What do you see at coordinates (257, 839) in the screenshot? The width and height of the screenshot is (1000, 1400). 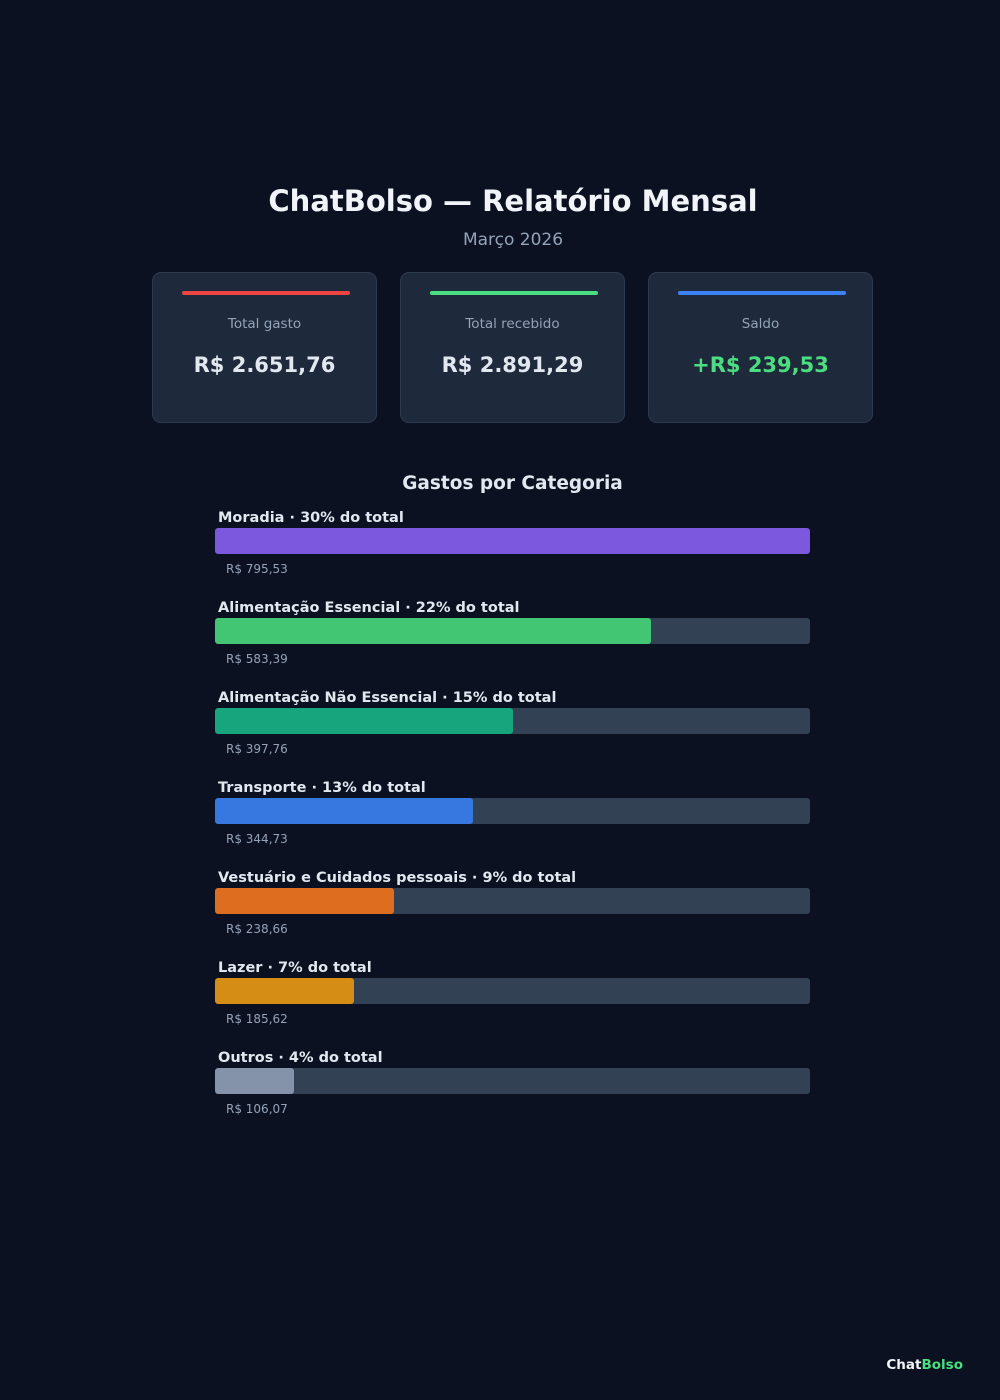 I see `category-amount: R$ 344,73` at bounding box center [257, 839].